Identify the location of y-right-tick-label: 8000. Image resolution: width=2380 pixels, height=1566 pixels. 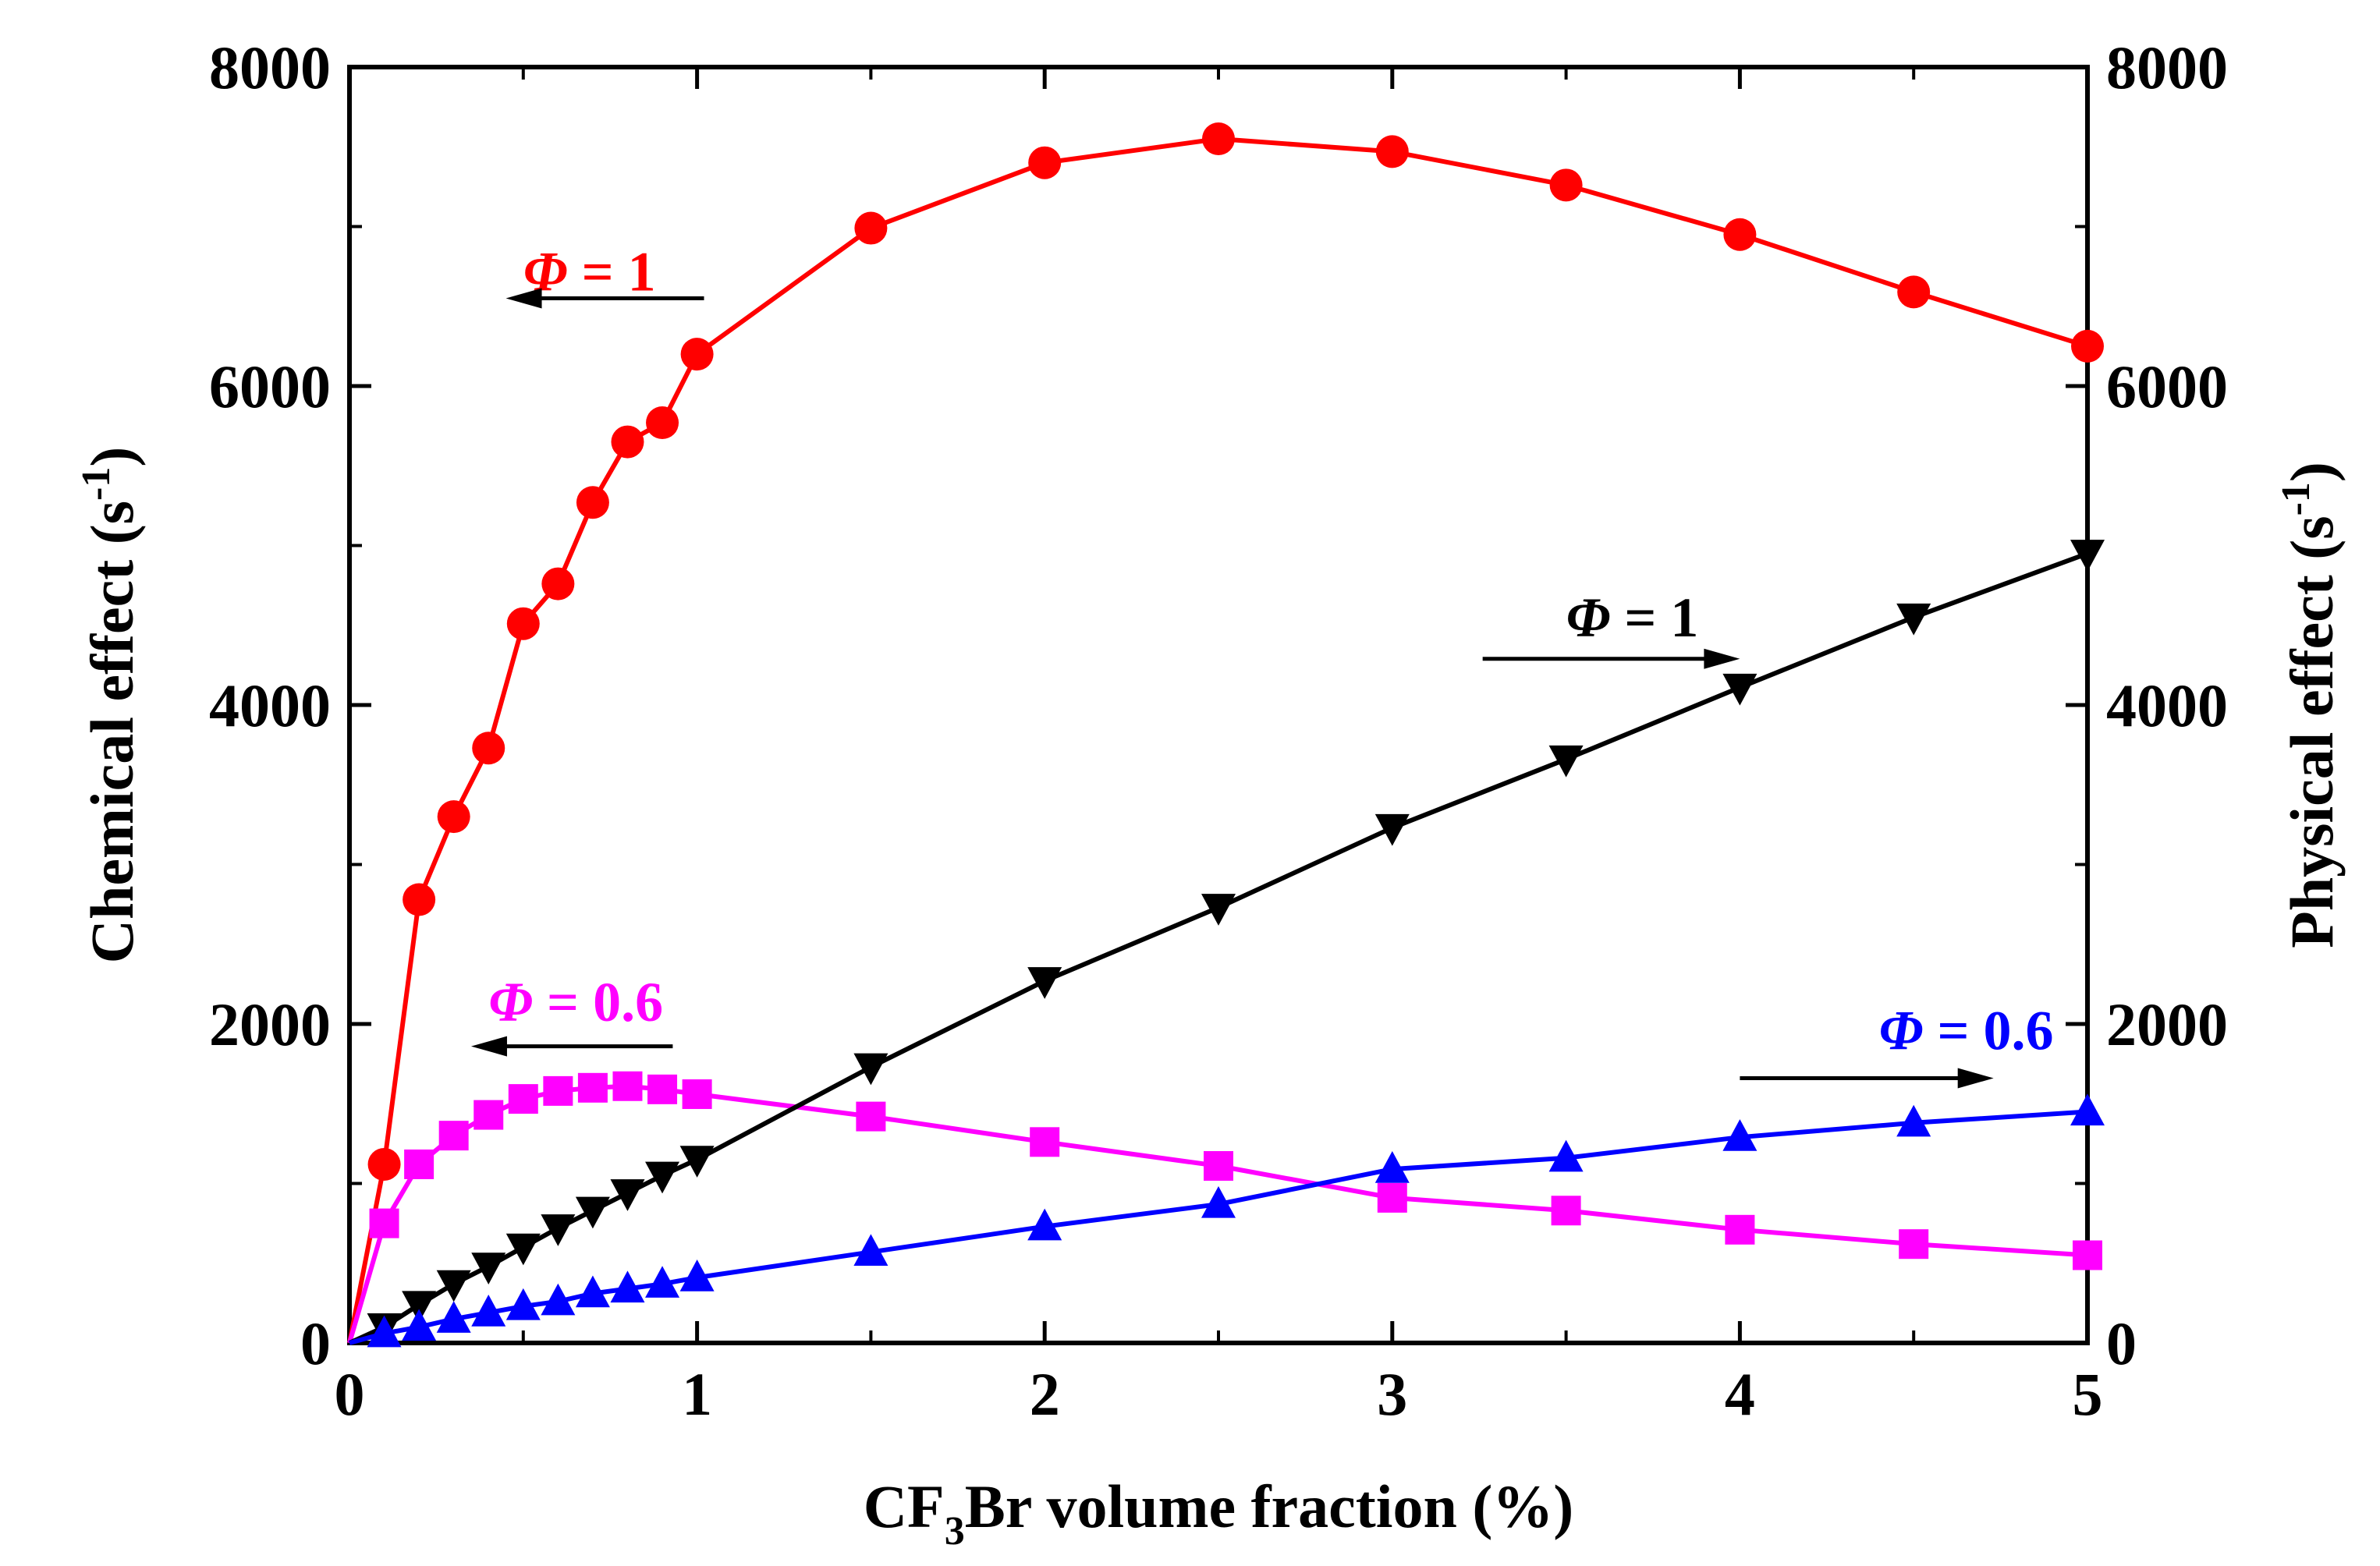
(2167, 67).